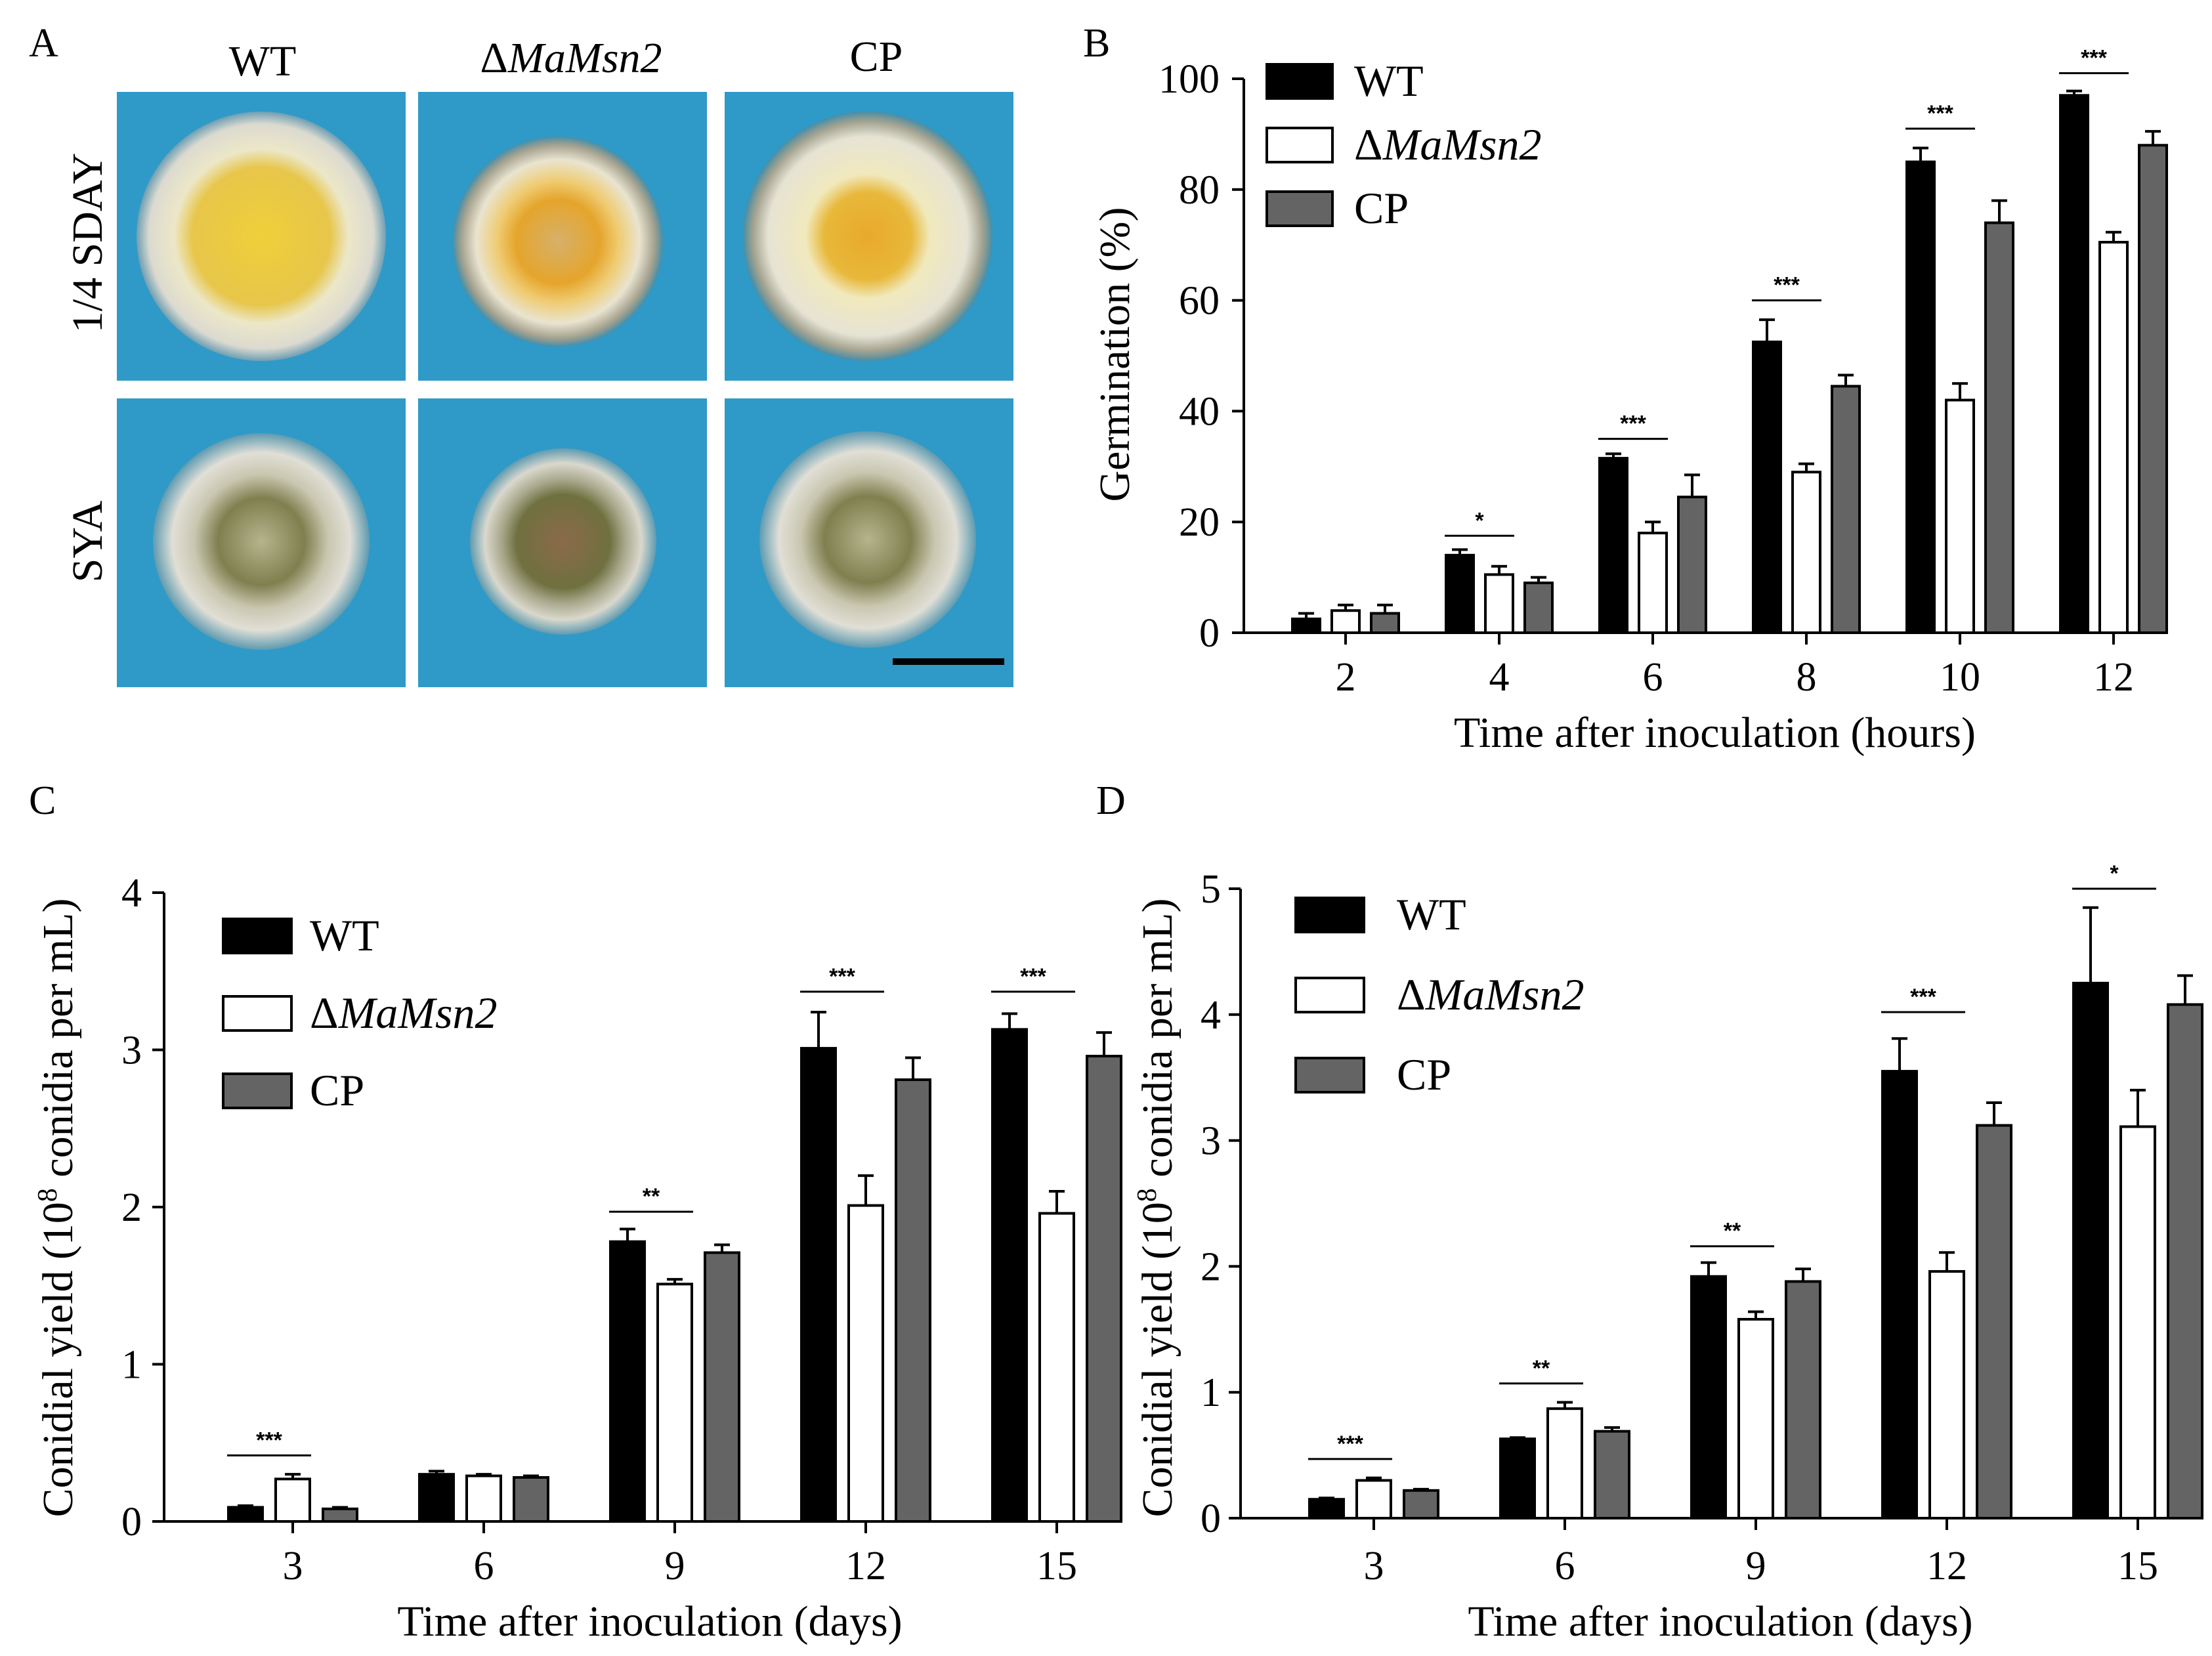 Image resolution: width=2212 pixels, height=1656 pixels. What do you see at coordinates (58, 1044) in the screenshot?
I see `y-axis-title-suffix: conidia per mL)` at bounding box center [58, 1044].